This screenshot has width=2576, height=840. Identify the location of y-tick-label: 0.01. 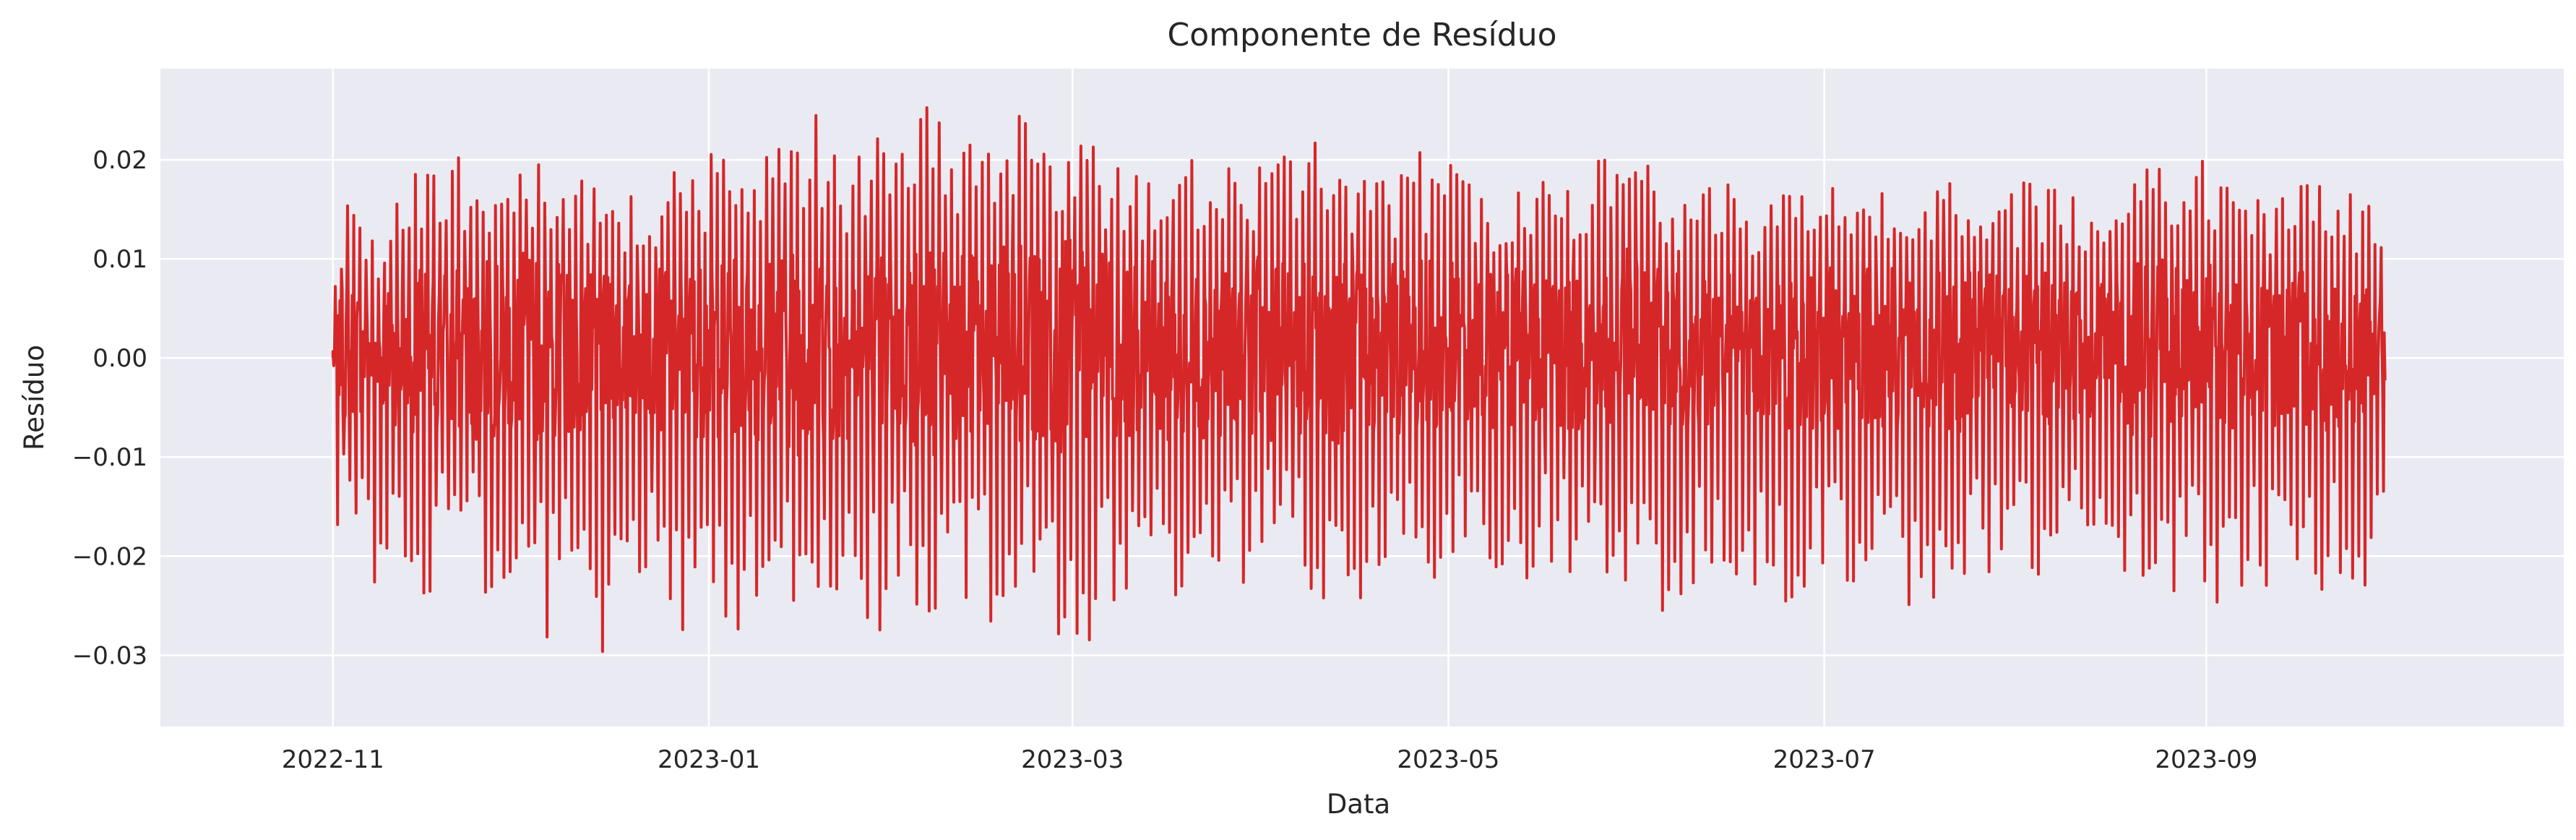
(119, 259).